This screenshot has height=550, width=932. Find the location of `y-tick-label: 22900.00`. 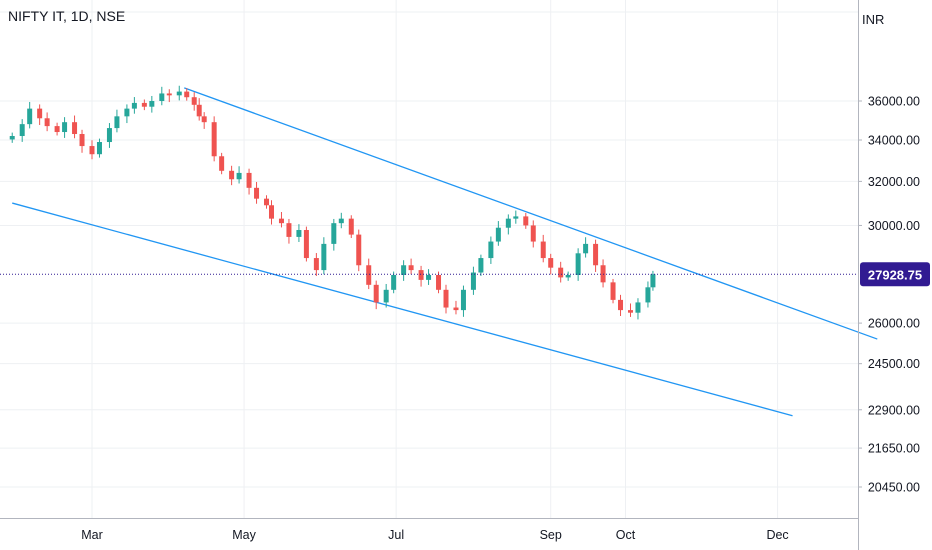

y-tick-label: 22900.00 is located at coordinates (894, 410).